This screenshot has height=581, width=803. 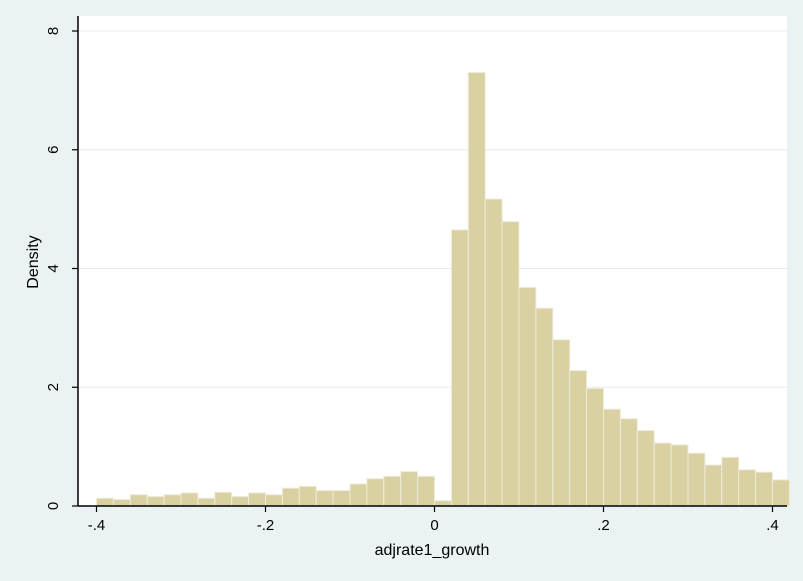 I want to click on y-axis-title: Density, so click(x=33, y=261).